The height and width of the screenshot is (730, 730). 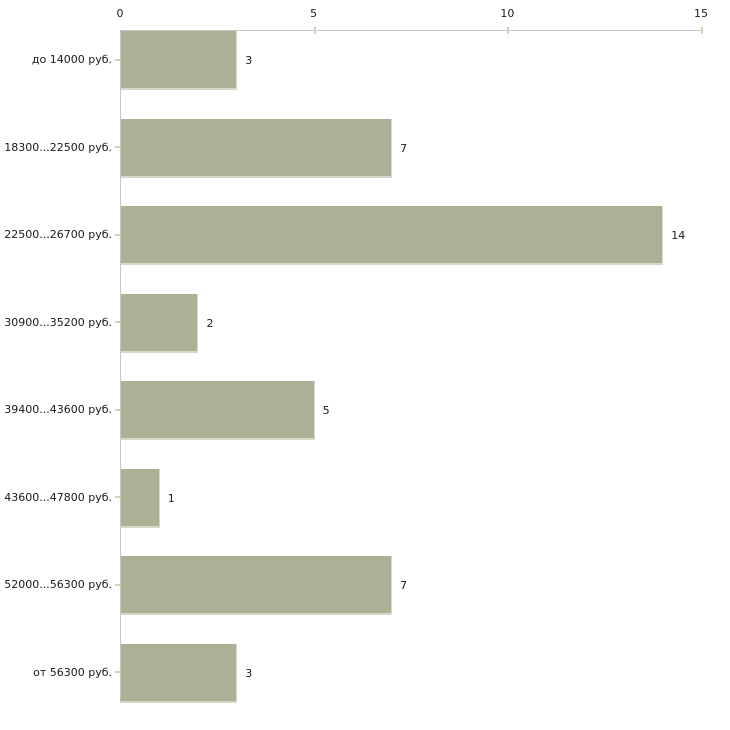 What do you see at coordinates (412, 15) in the screenshot?
I see `x-axis-tick-labels: 0 5 10 15` at bounding box center [412, 15].